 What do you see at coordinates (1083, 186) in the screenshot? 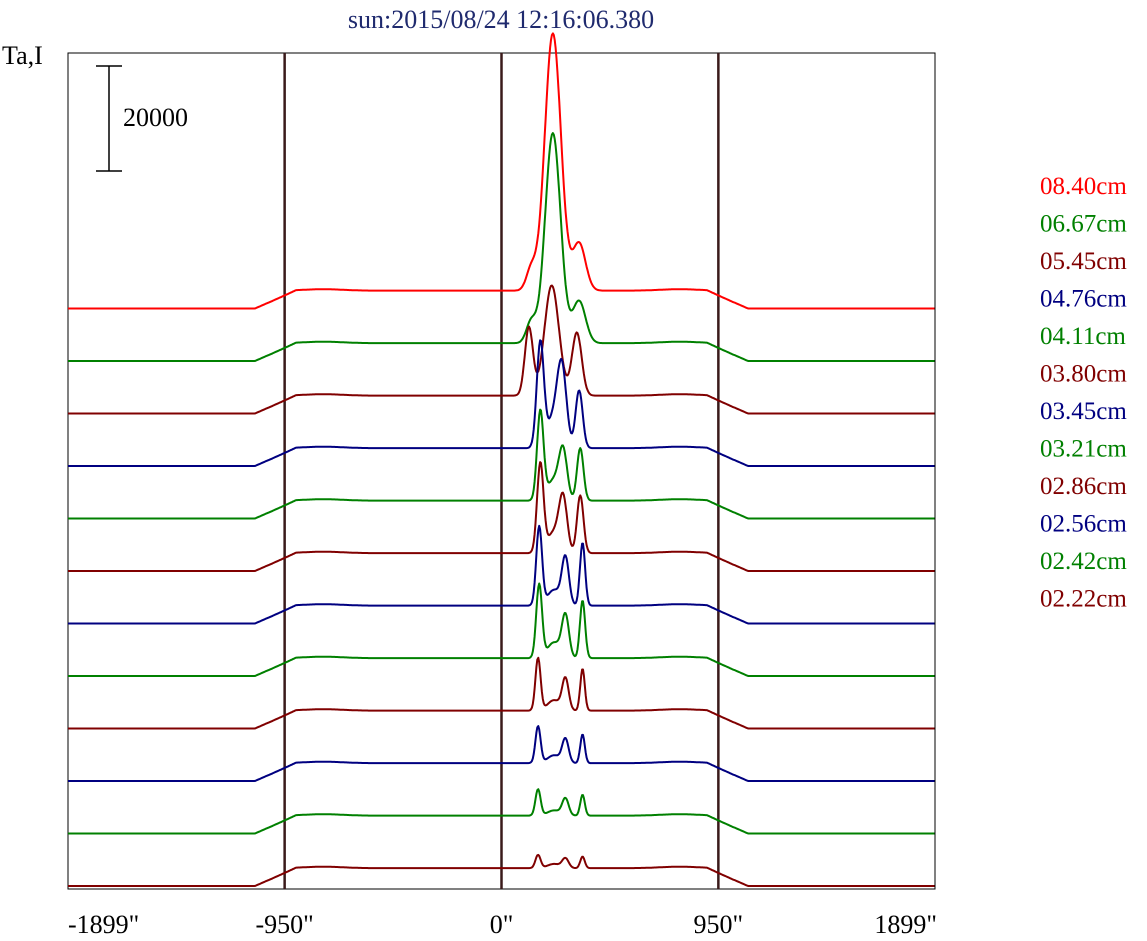
I see `legend-entry-0: 08.40cm` at bounding box center [1083, 186].